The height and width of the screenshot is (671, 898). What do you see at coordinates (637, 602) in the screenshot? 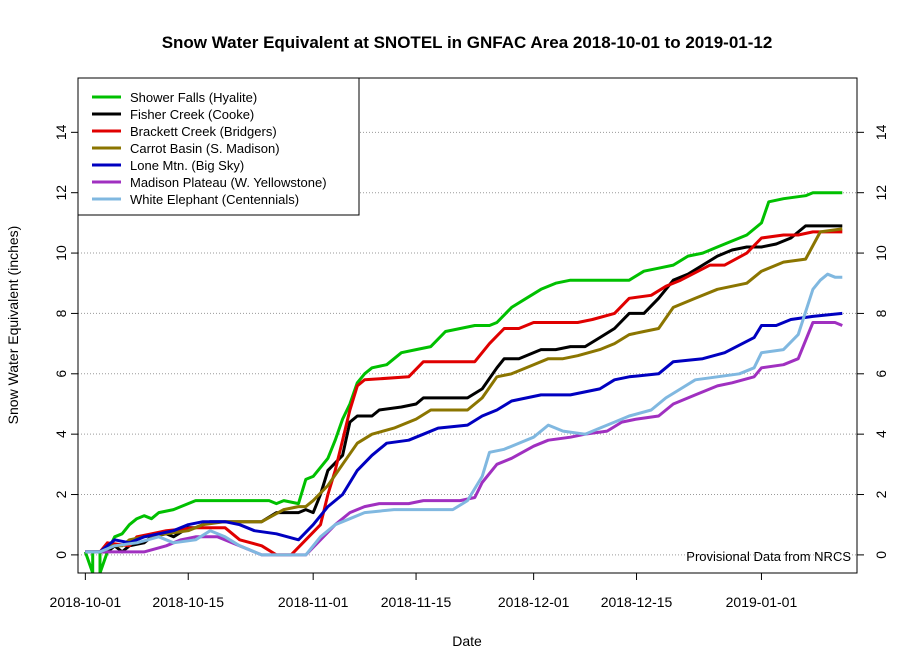
I see `x-tick-label-2018-12-15: 2018-12-15` at bounding box center [637, 602].